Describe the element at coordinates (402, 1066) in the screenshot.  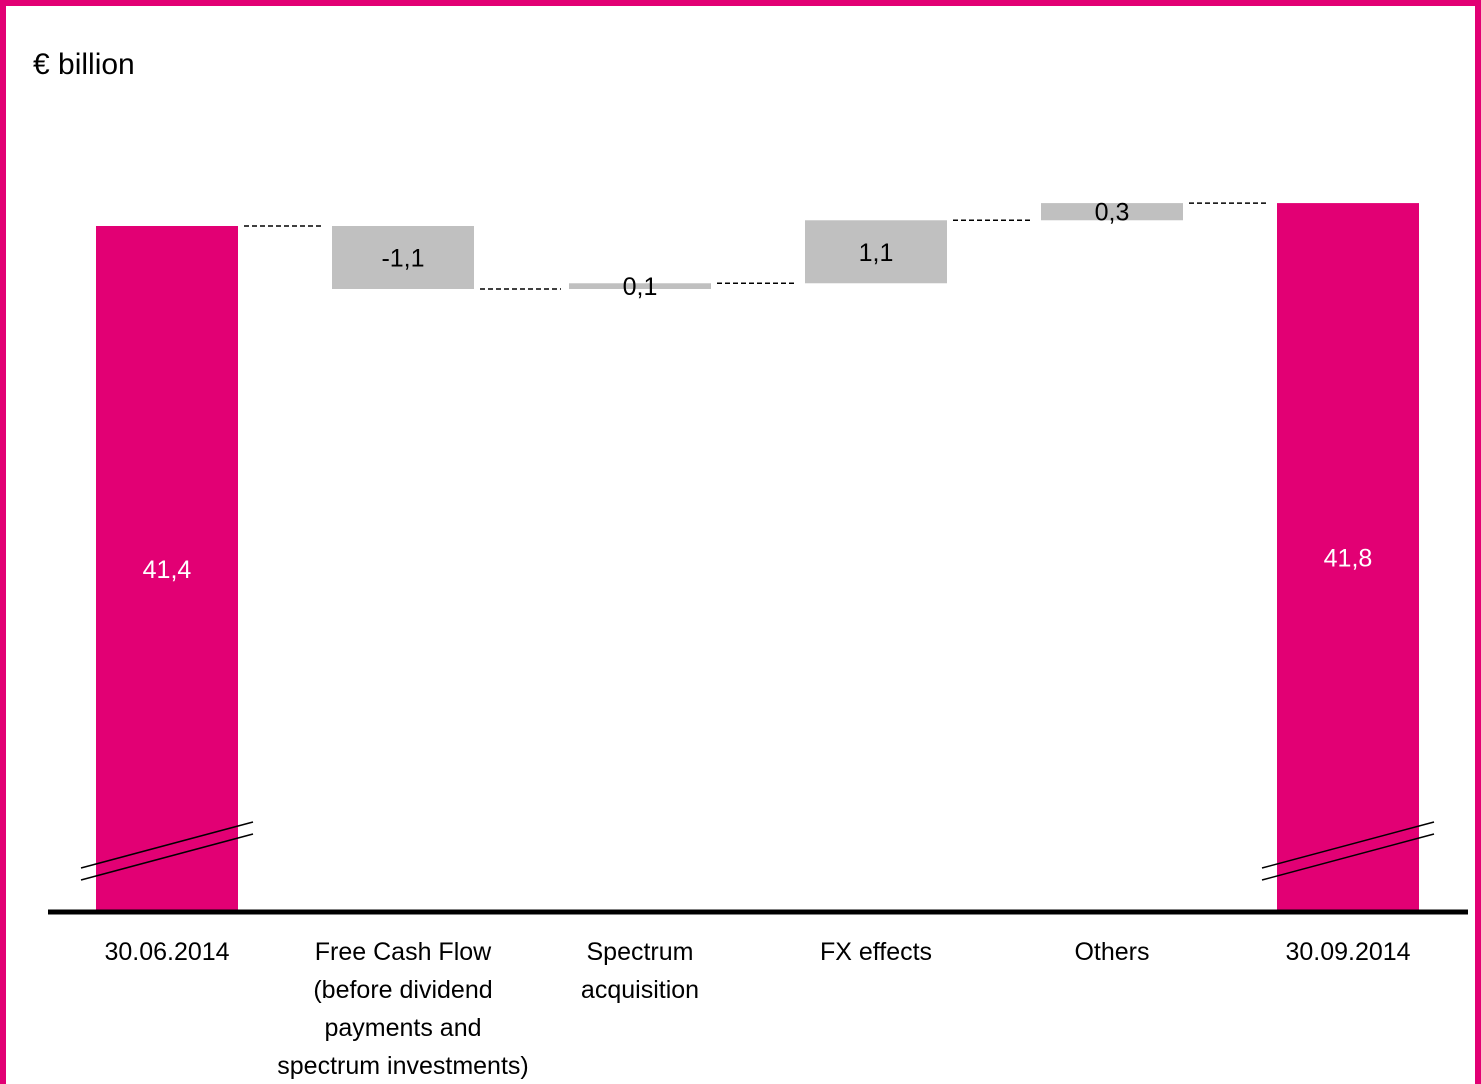
I see `category-label: spectrum investments)` at that location.